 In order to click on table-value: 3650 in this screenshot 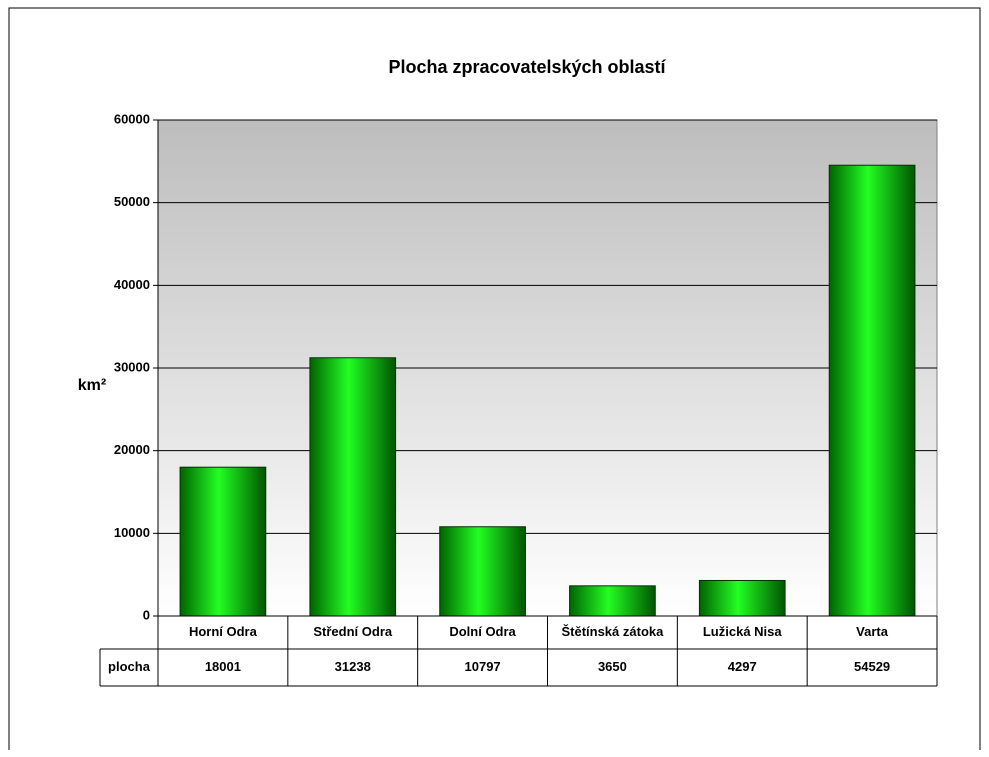, I will do `click(612, 666)`.